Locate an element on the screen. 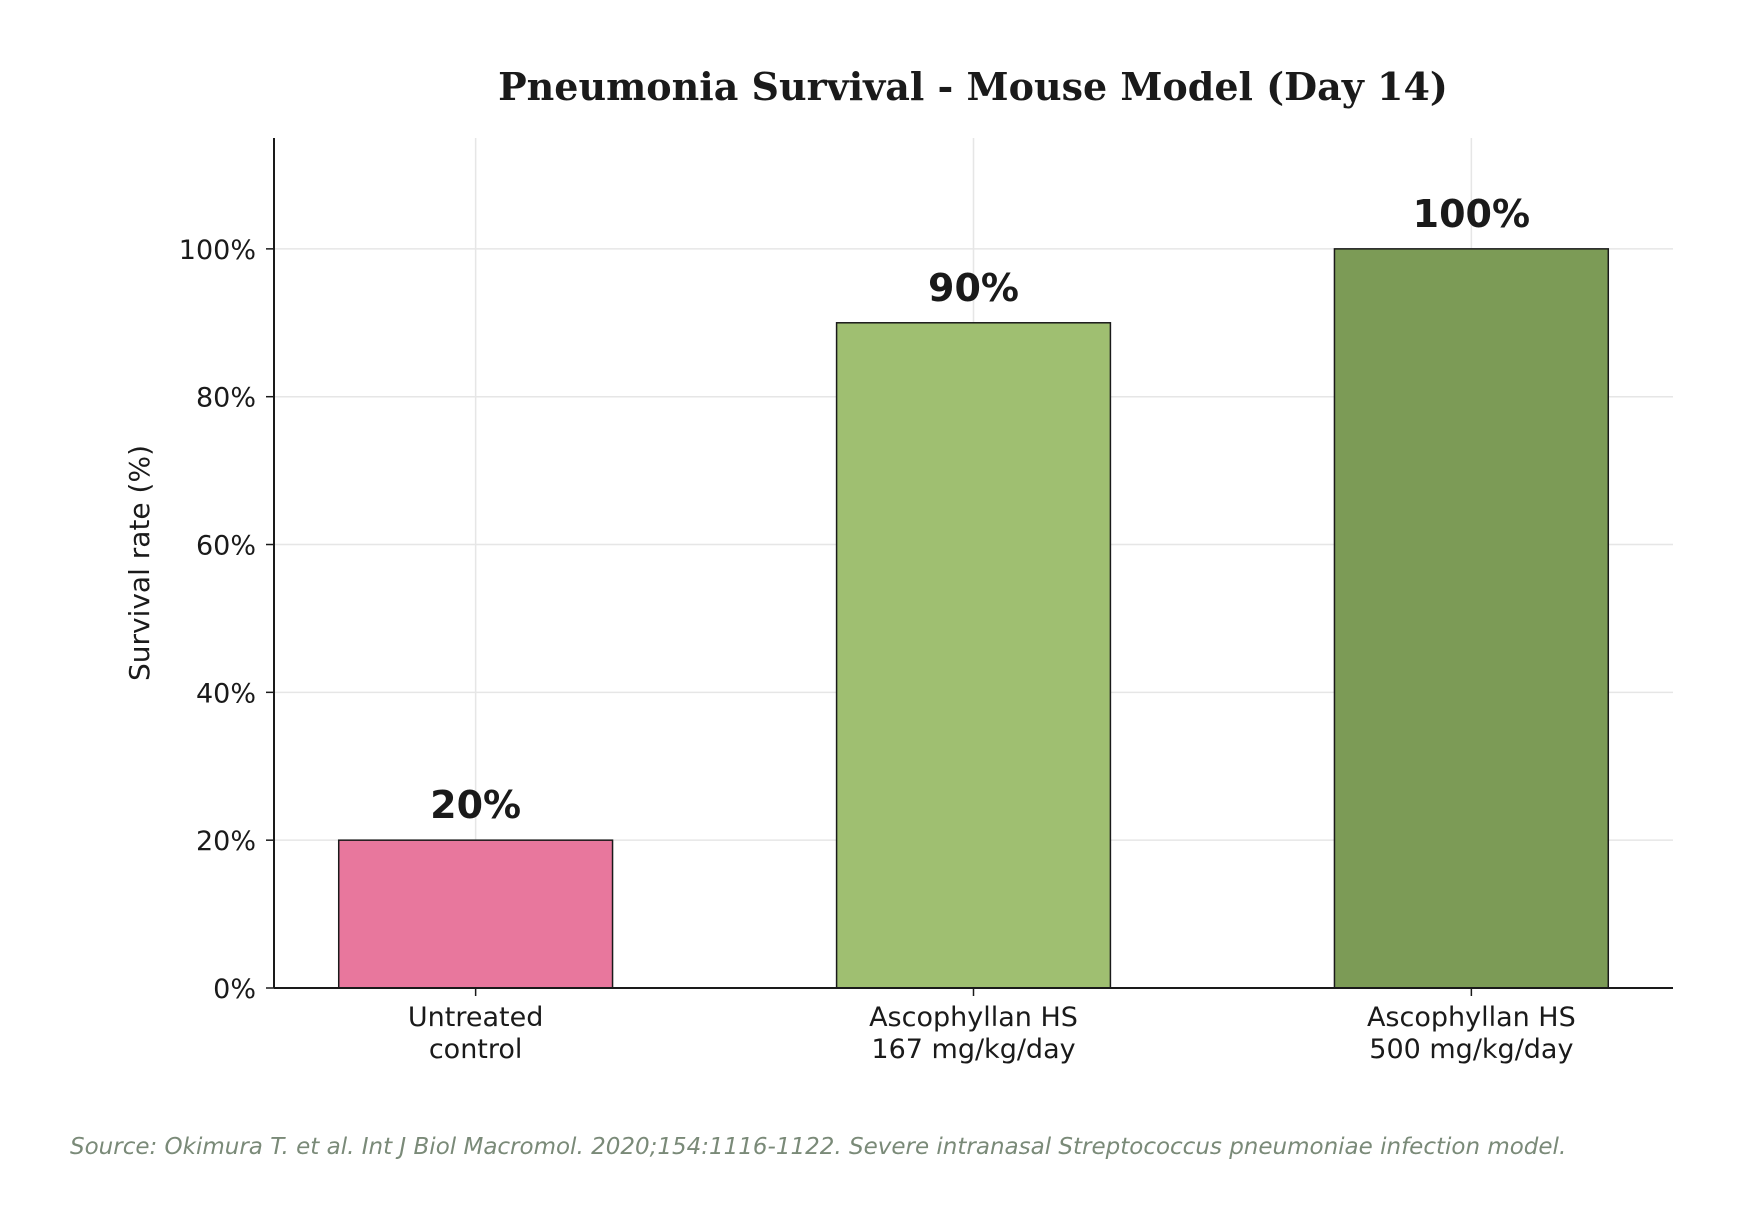 The image size is (1738, 1225). y-tick-label: 0% is located at coordinates (234, 989).